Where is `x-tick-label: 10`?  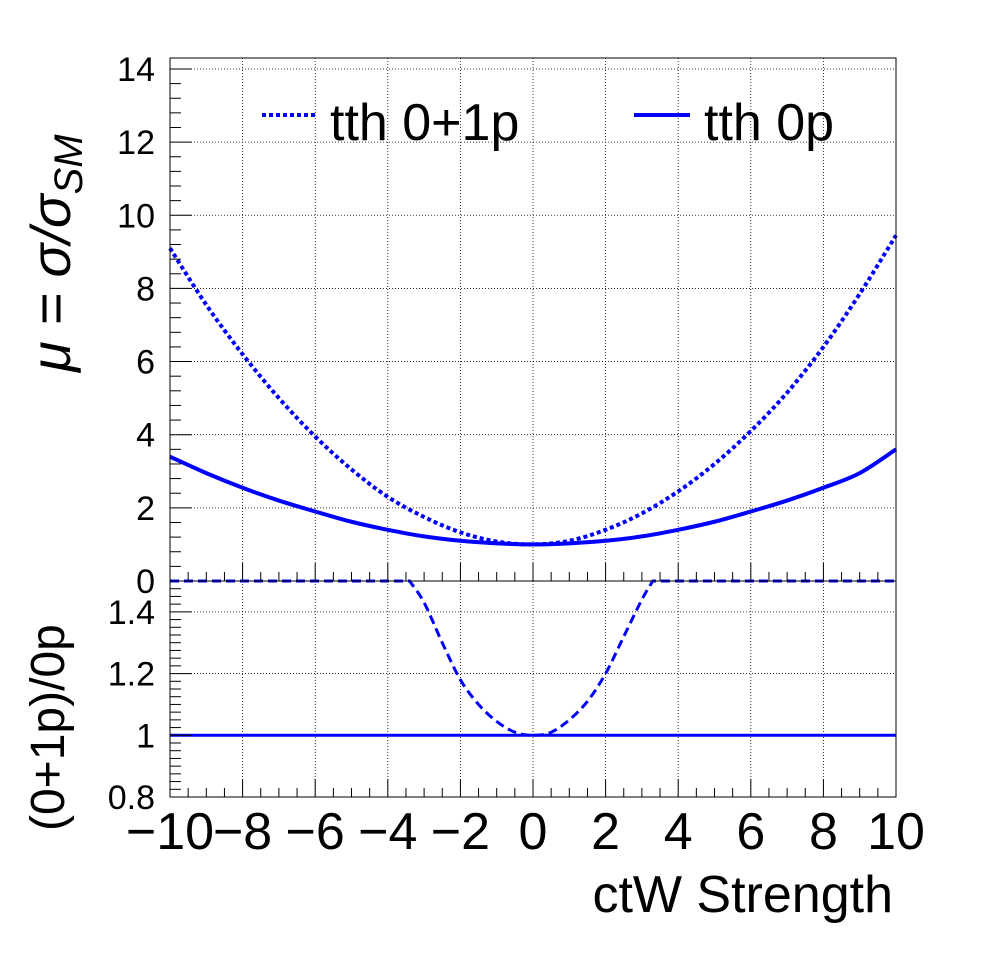
x-tick-label: 10 is located at coordinates (896, 832).